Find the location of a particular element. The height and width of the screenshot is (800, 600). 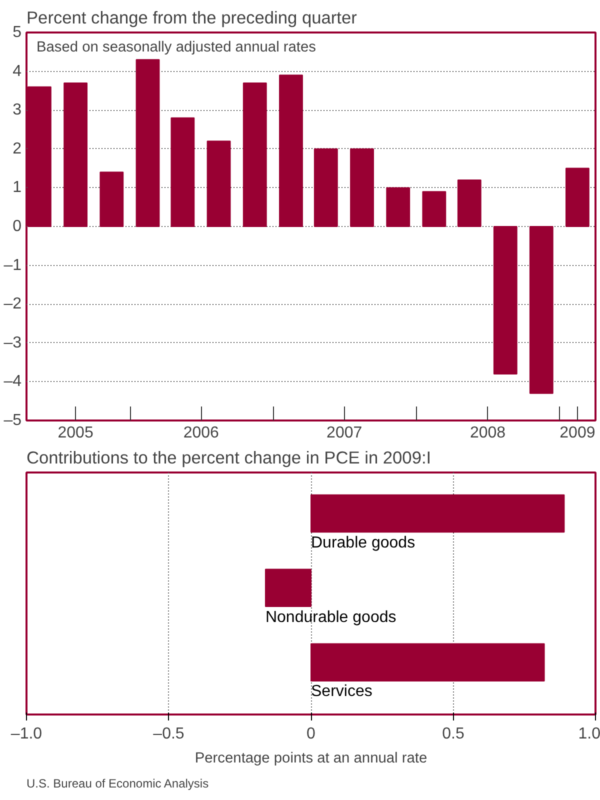

y-tick-label: Nondurable goods is located at coordinates (330, 617).